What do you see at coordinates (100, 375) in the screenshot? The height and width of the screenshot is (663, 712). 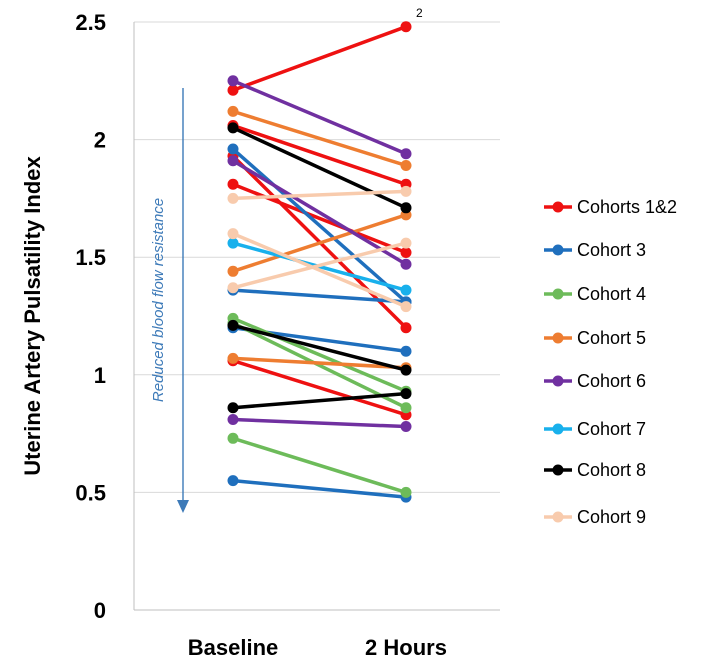 I see `y-tick-label: 1` at bounding box center [100, 375].